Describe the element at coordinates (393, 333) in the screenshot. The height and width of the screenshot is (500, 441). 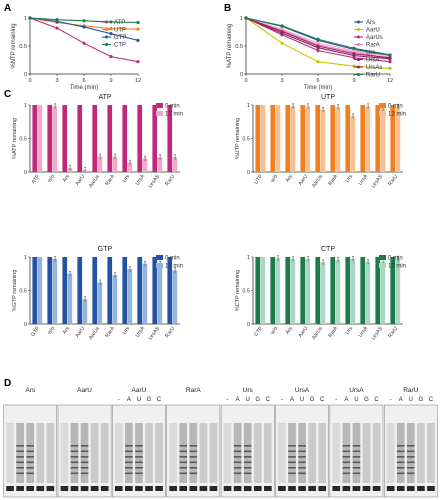
I see `x-tick-label: RarU` at that location.